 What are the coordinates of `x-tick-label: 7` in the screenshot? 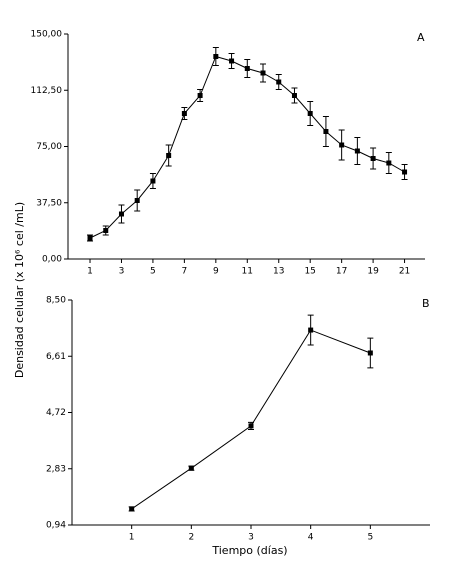 It's located at (185, 272).